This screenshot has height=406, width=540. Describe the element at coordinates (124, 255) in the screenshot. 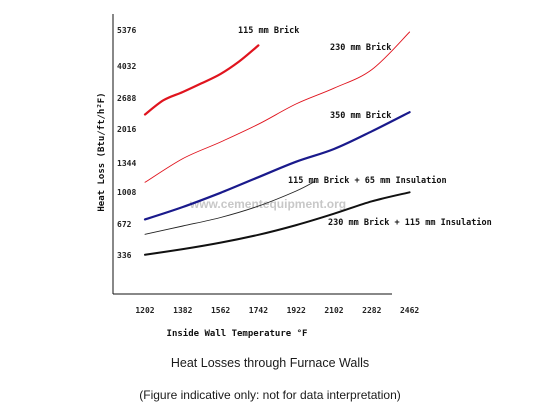

I see `y-tick-label: 336` at that location.